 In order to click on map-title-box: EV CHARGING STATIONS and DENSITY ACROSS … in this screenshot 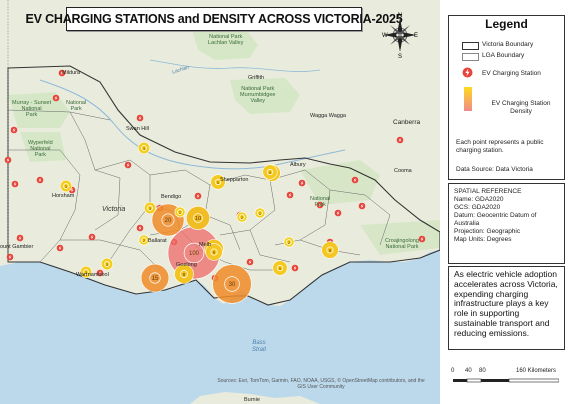, I will do `click(214, 19)`.